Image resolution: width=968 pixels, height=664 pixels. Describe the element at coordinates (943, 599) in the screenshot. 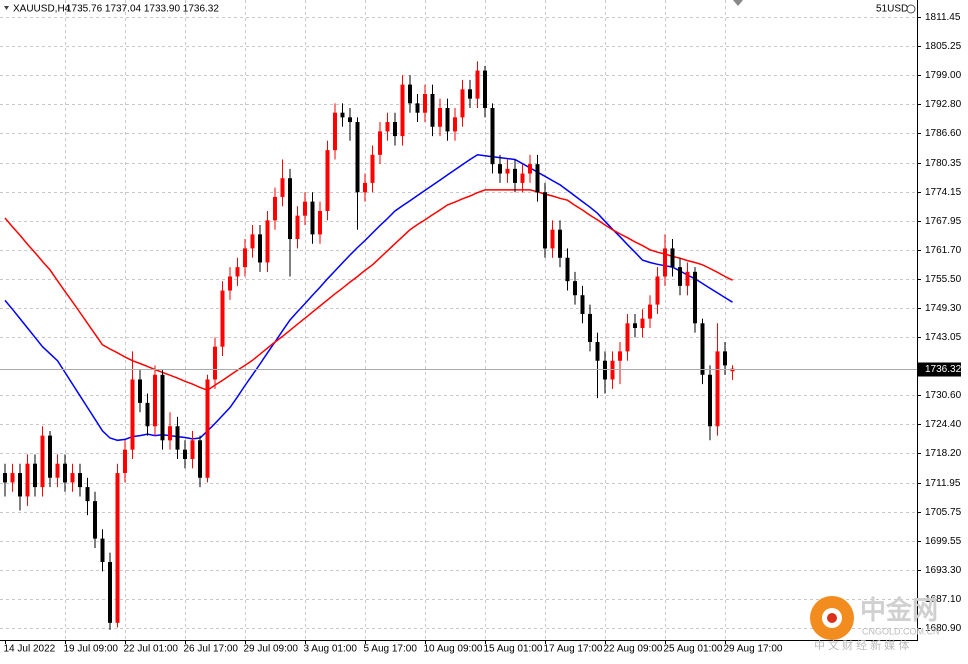

I see `y-tick-label: 1687.10` at that location.